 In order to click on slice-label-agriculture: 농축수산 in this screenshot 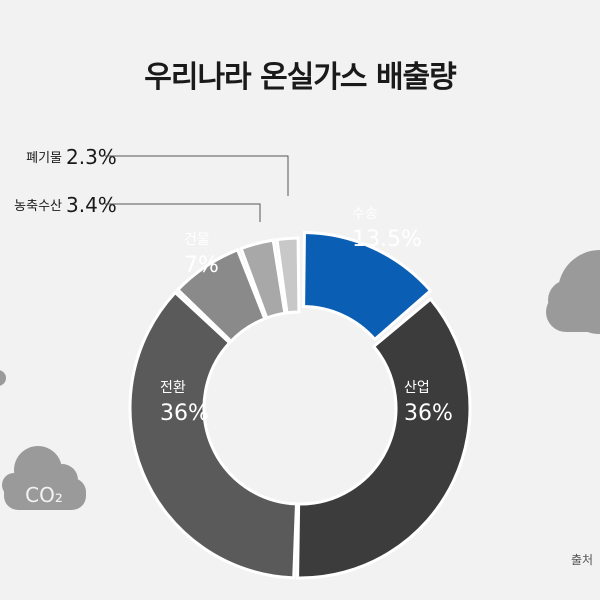, I will do `click(38, 206)`.